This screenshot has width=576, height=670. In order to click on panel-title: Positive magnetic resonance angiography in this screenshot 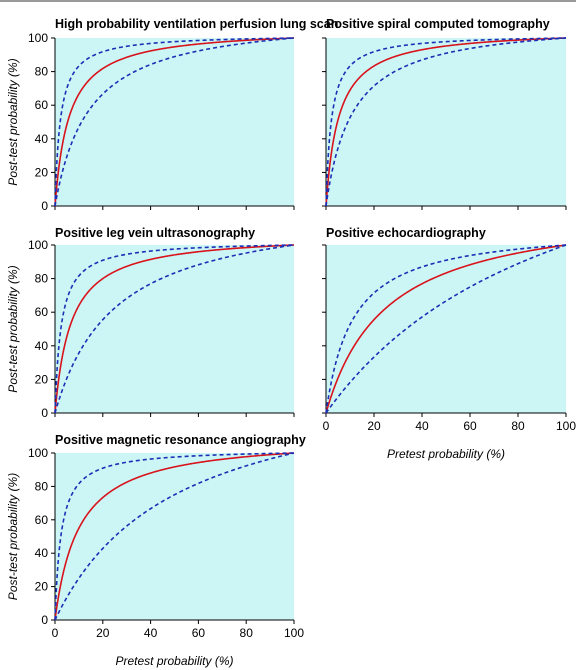, I will do `click(180, 440)`.